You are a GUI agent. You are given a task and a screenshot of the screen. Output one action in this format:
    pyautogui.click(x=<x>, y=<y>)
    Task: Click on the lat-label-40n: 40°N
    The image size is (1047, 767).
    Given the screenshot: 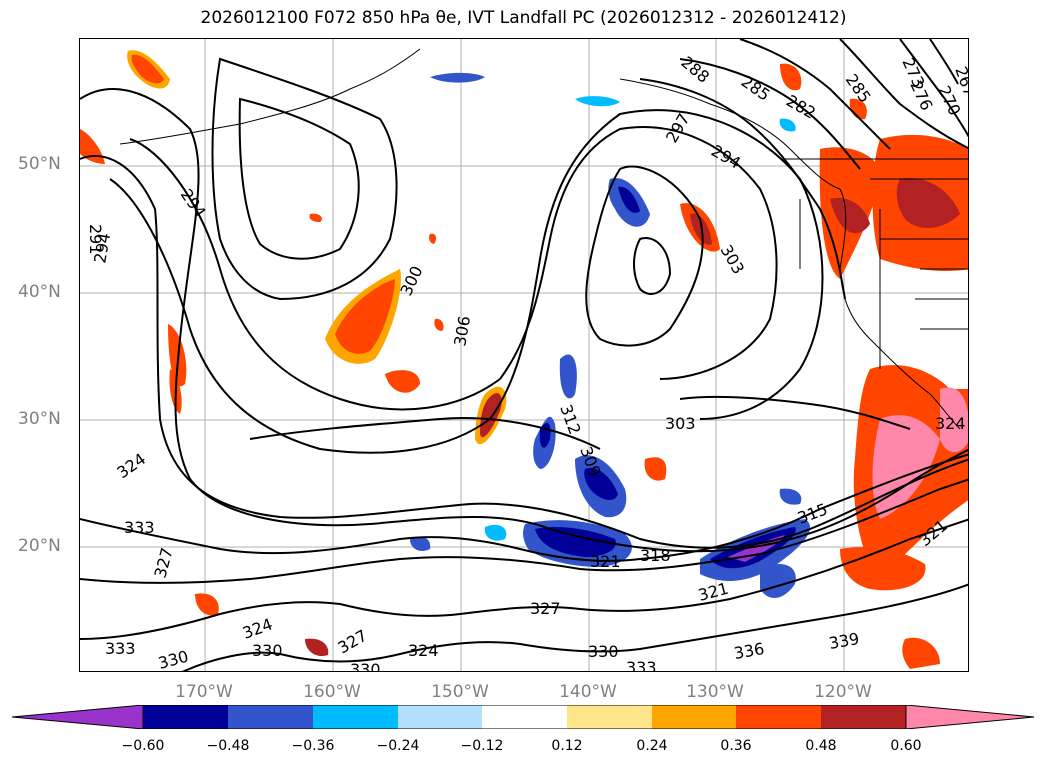 What is the action you would take?
    pyautogui.click(x=39, y=292)
    